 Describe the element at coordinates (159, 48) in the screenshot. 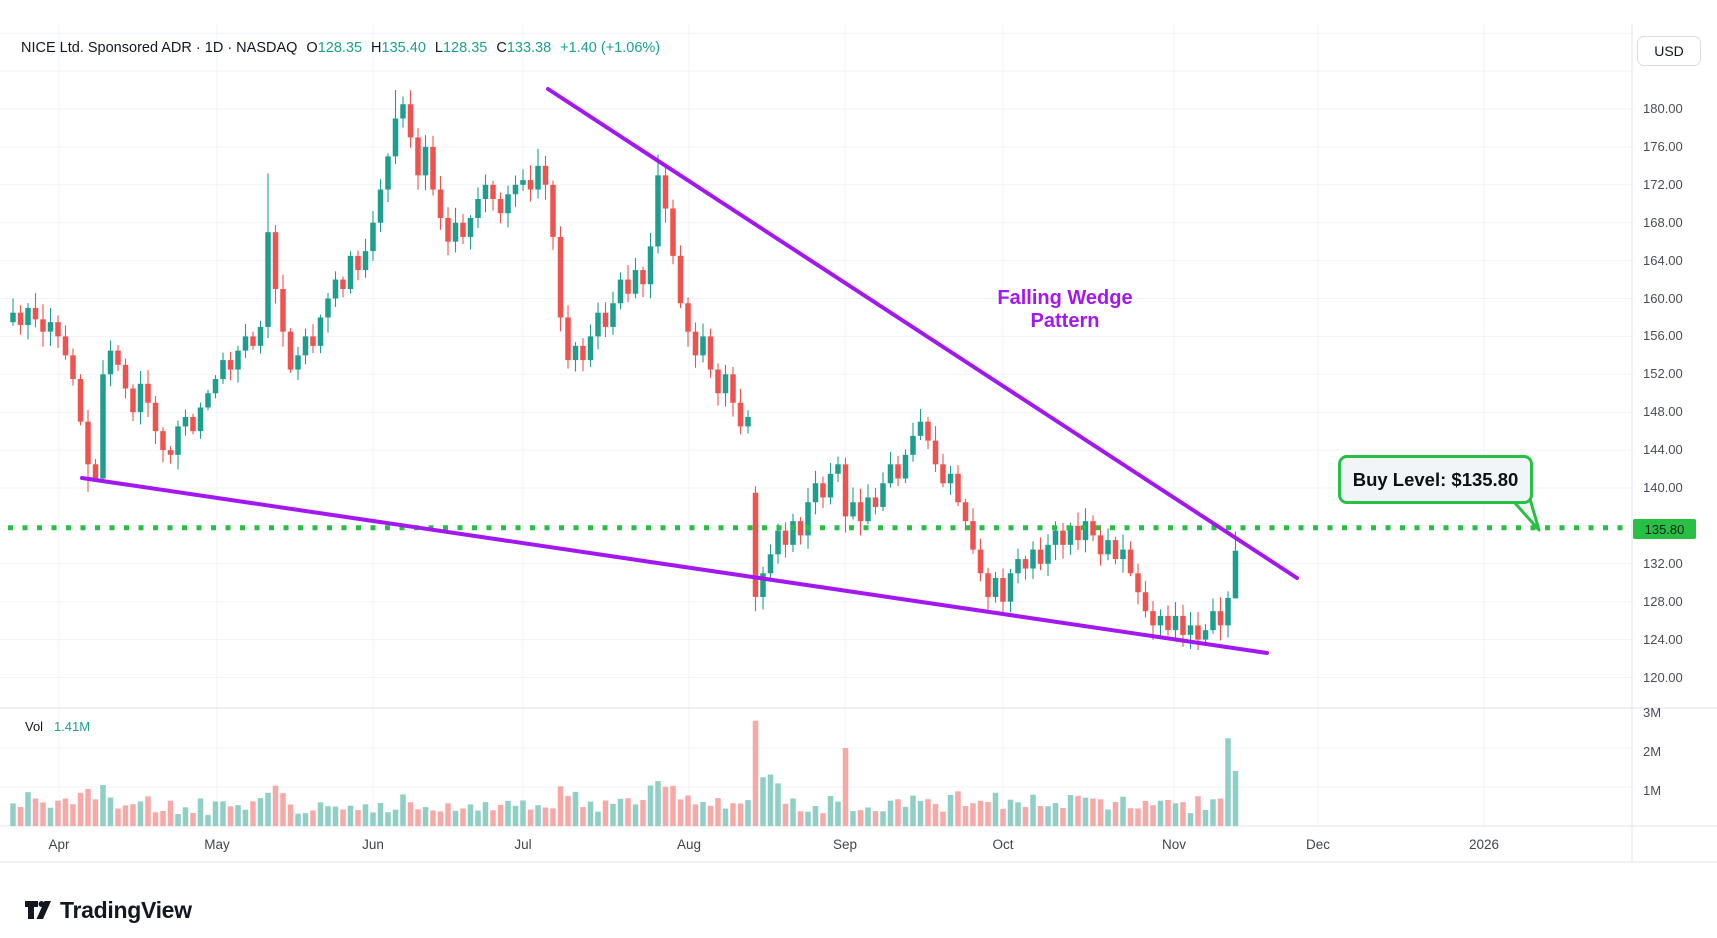

I see `symbol-title: NICE Ltd. Sponsored ADR · 1D · NASDAQ` at that location.